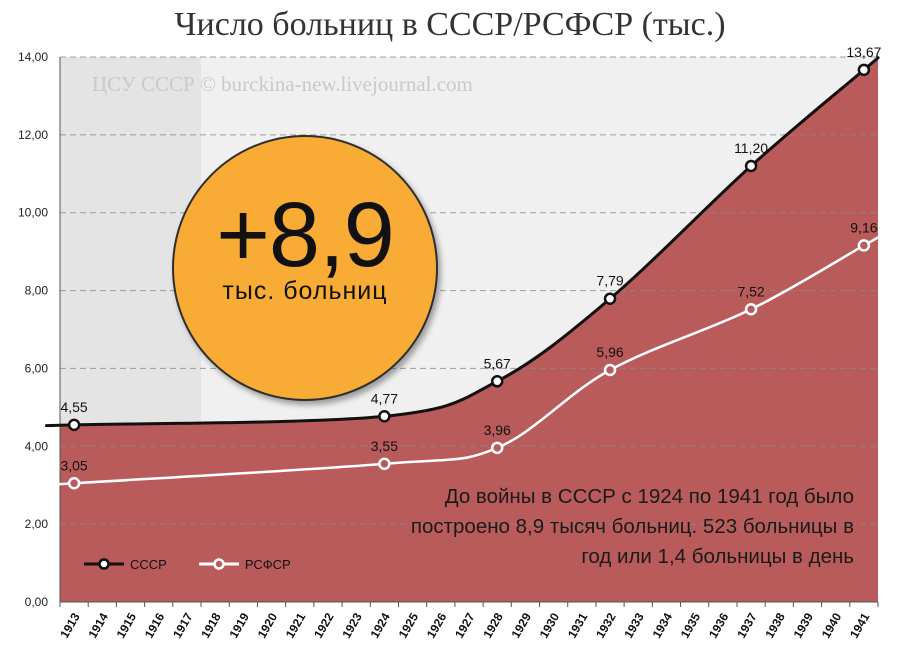 The image size is (900, 654). What do you see at coordinates (352, 625) in the screenshot?
I see `x-tick-label: 1923` at bounding box center [352, 625].